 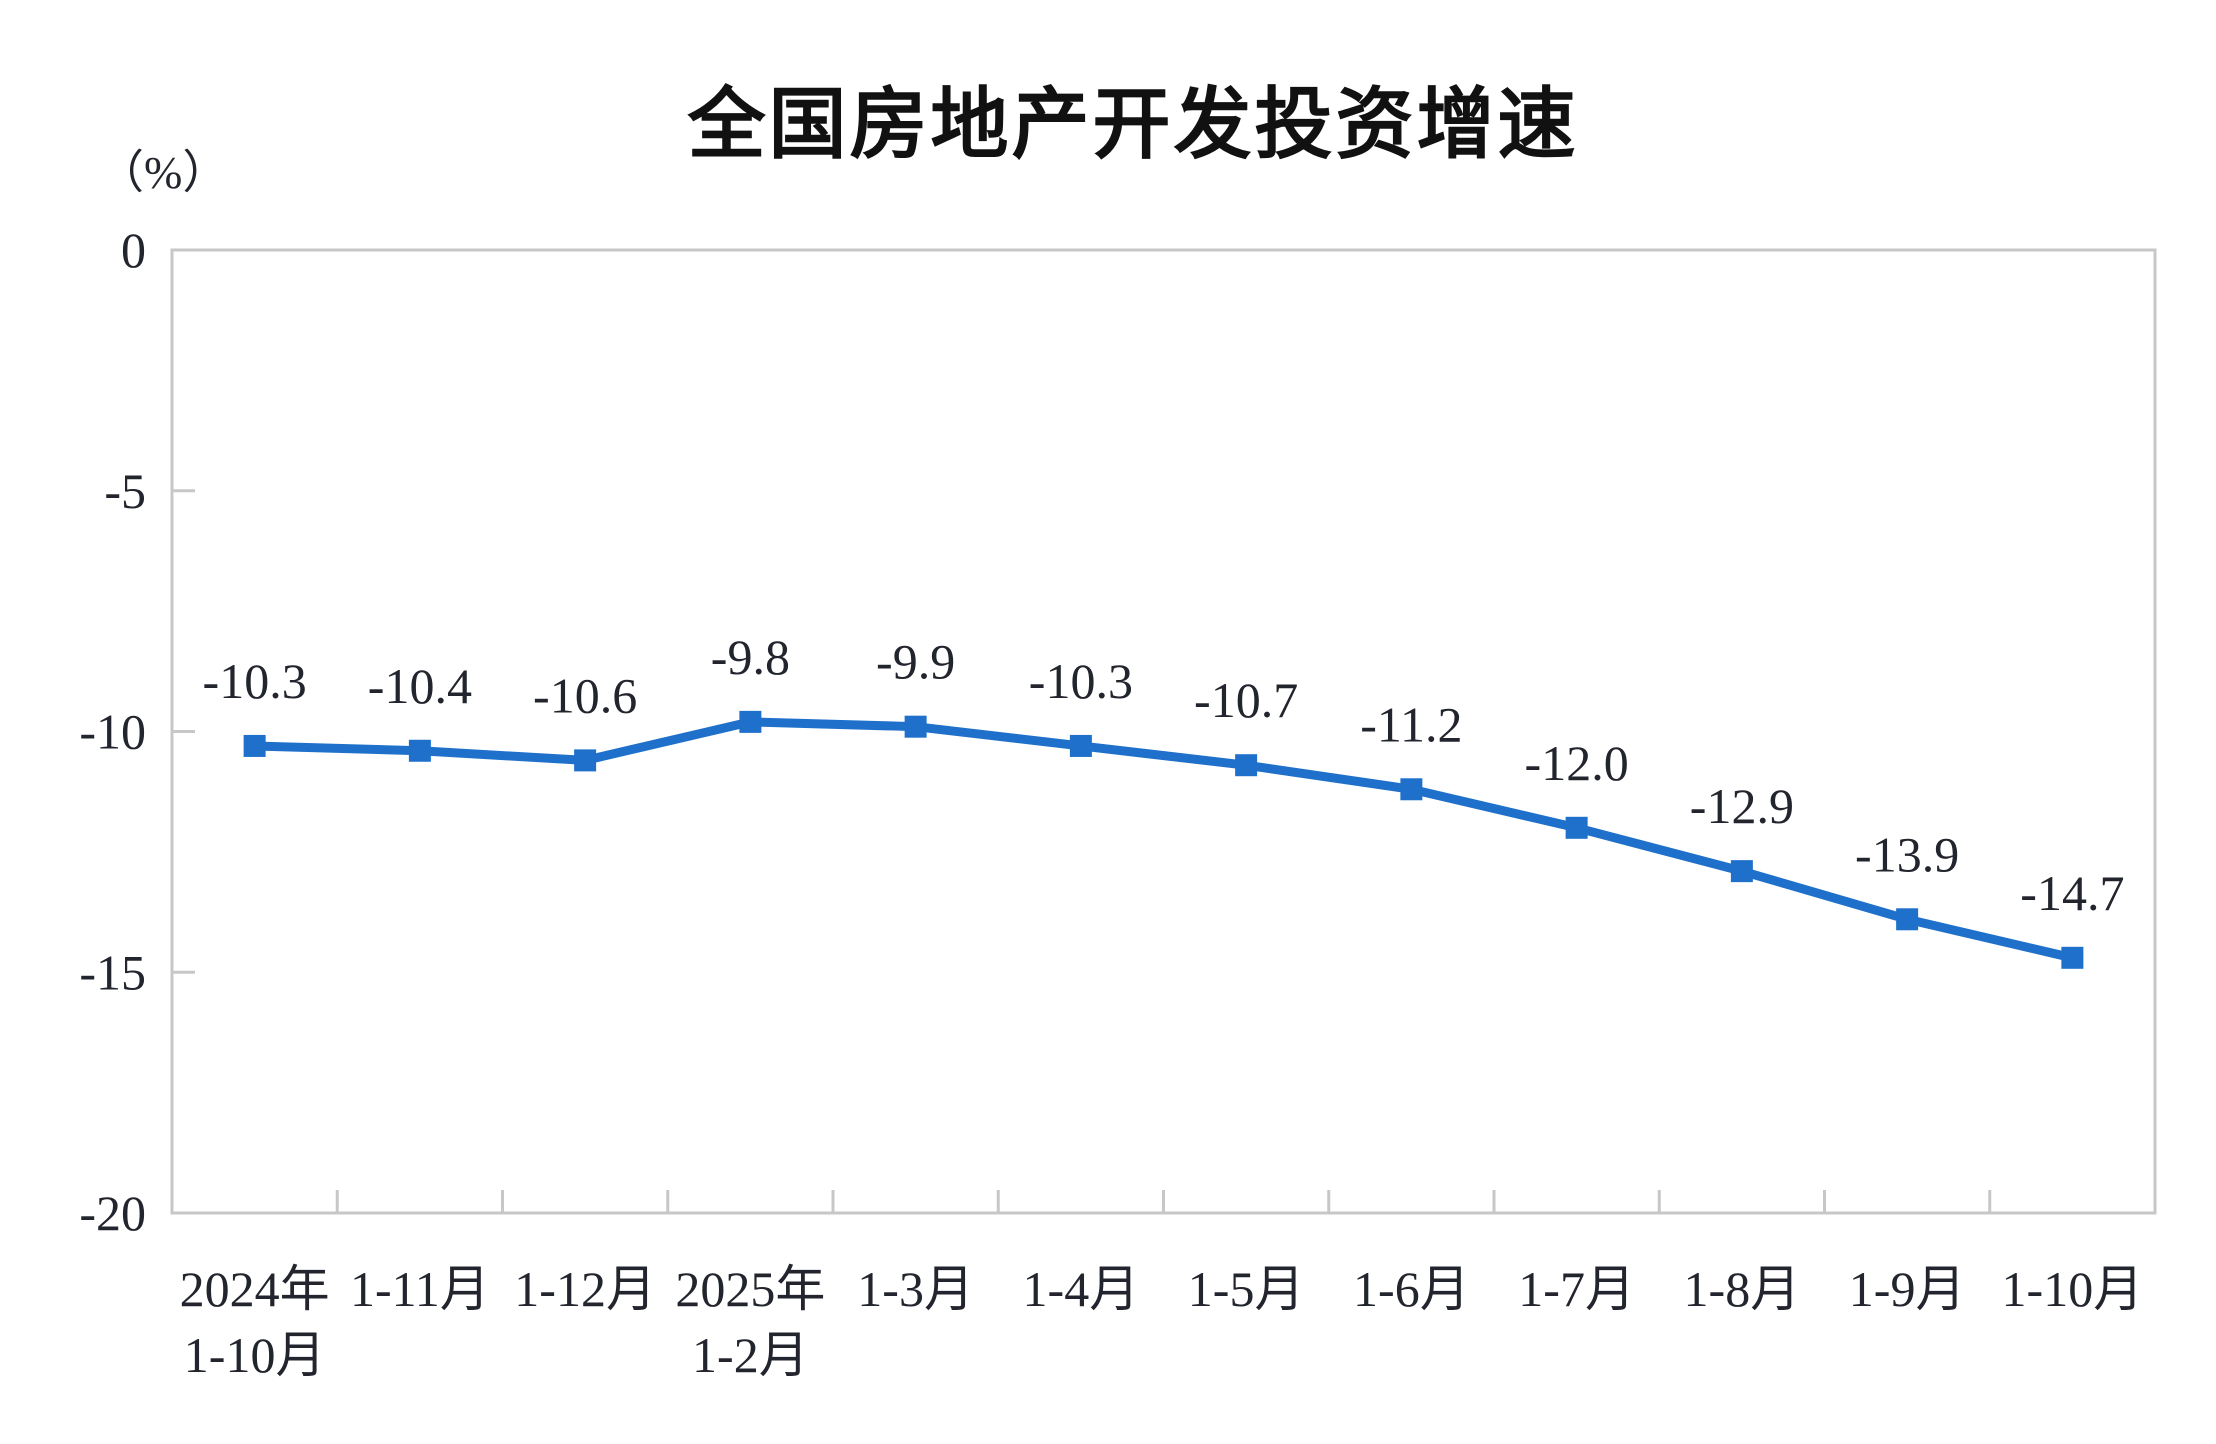 What do you see at coordinates (255, 1322) in the screenshot?
I see `x-axis-category-label: 2024年 1-10月` at bounding box center [255, 1322].